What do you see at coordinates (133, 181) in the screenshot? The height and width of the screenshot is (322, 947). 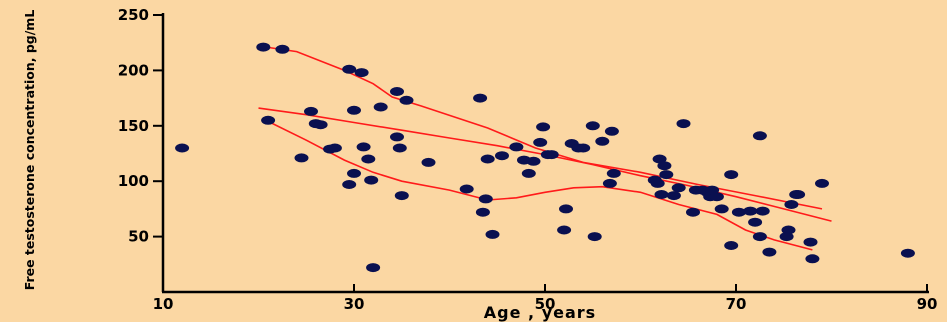 I see `y-tick-label: 100` at bounding box center [133, 181].